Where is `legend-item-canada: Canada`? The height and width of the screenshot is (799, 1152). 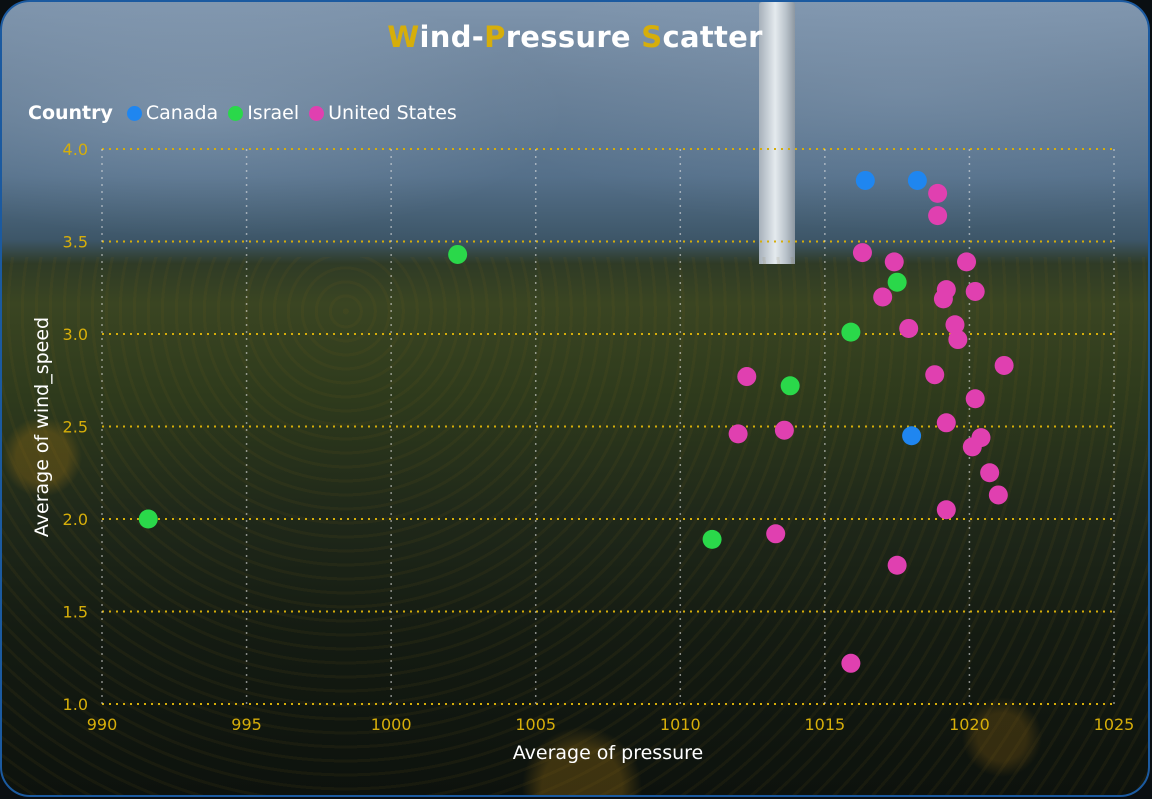
legend-item-canada: Canada is located at coordinates (172, 113).